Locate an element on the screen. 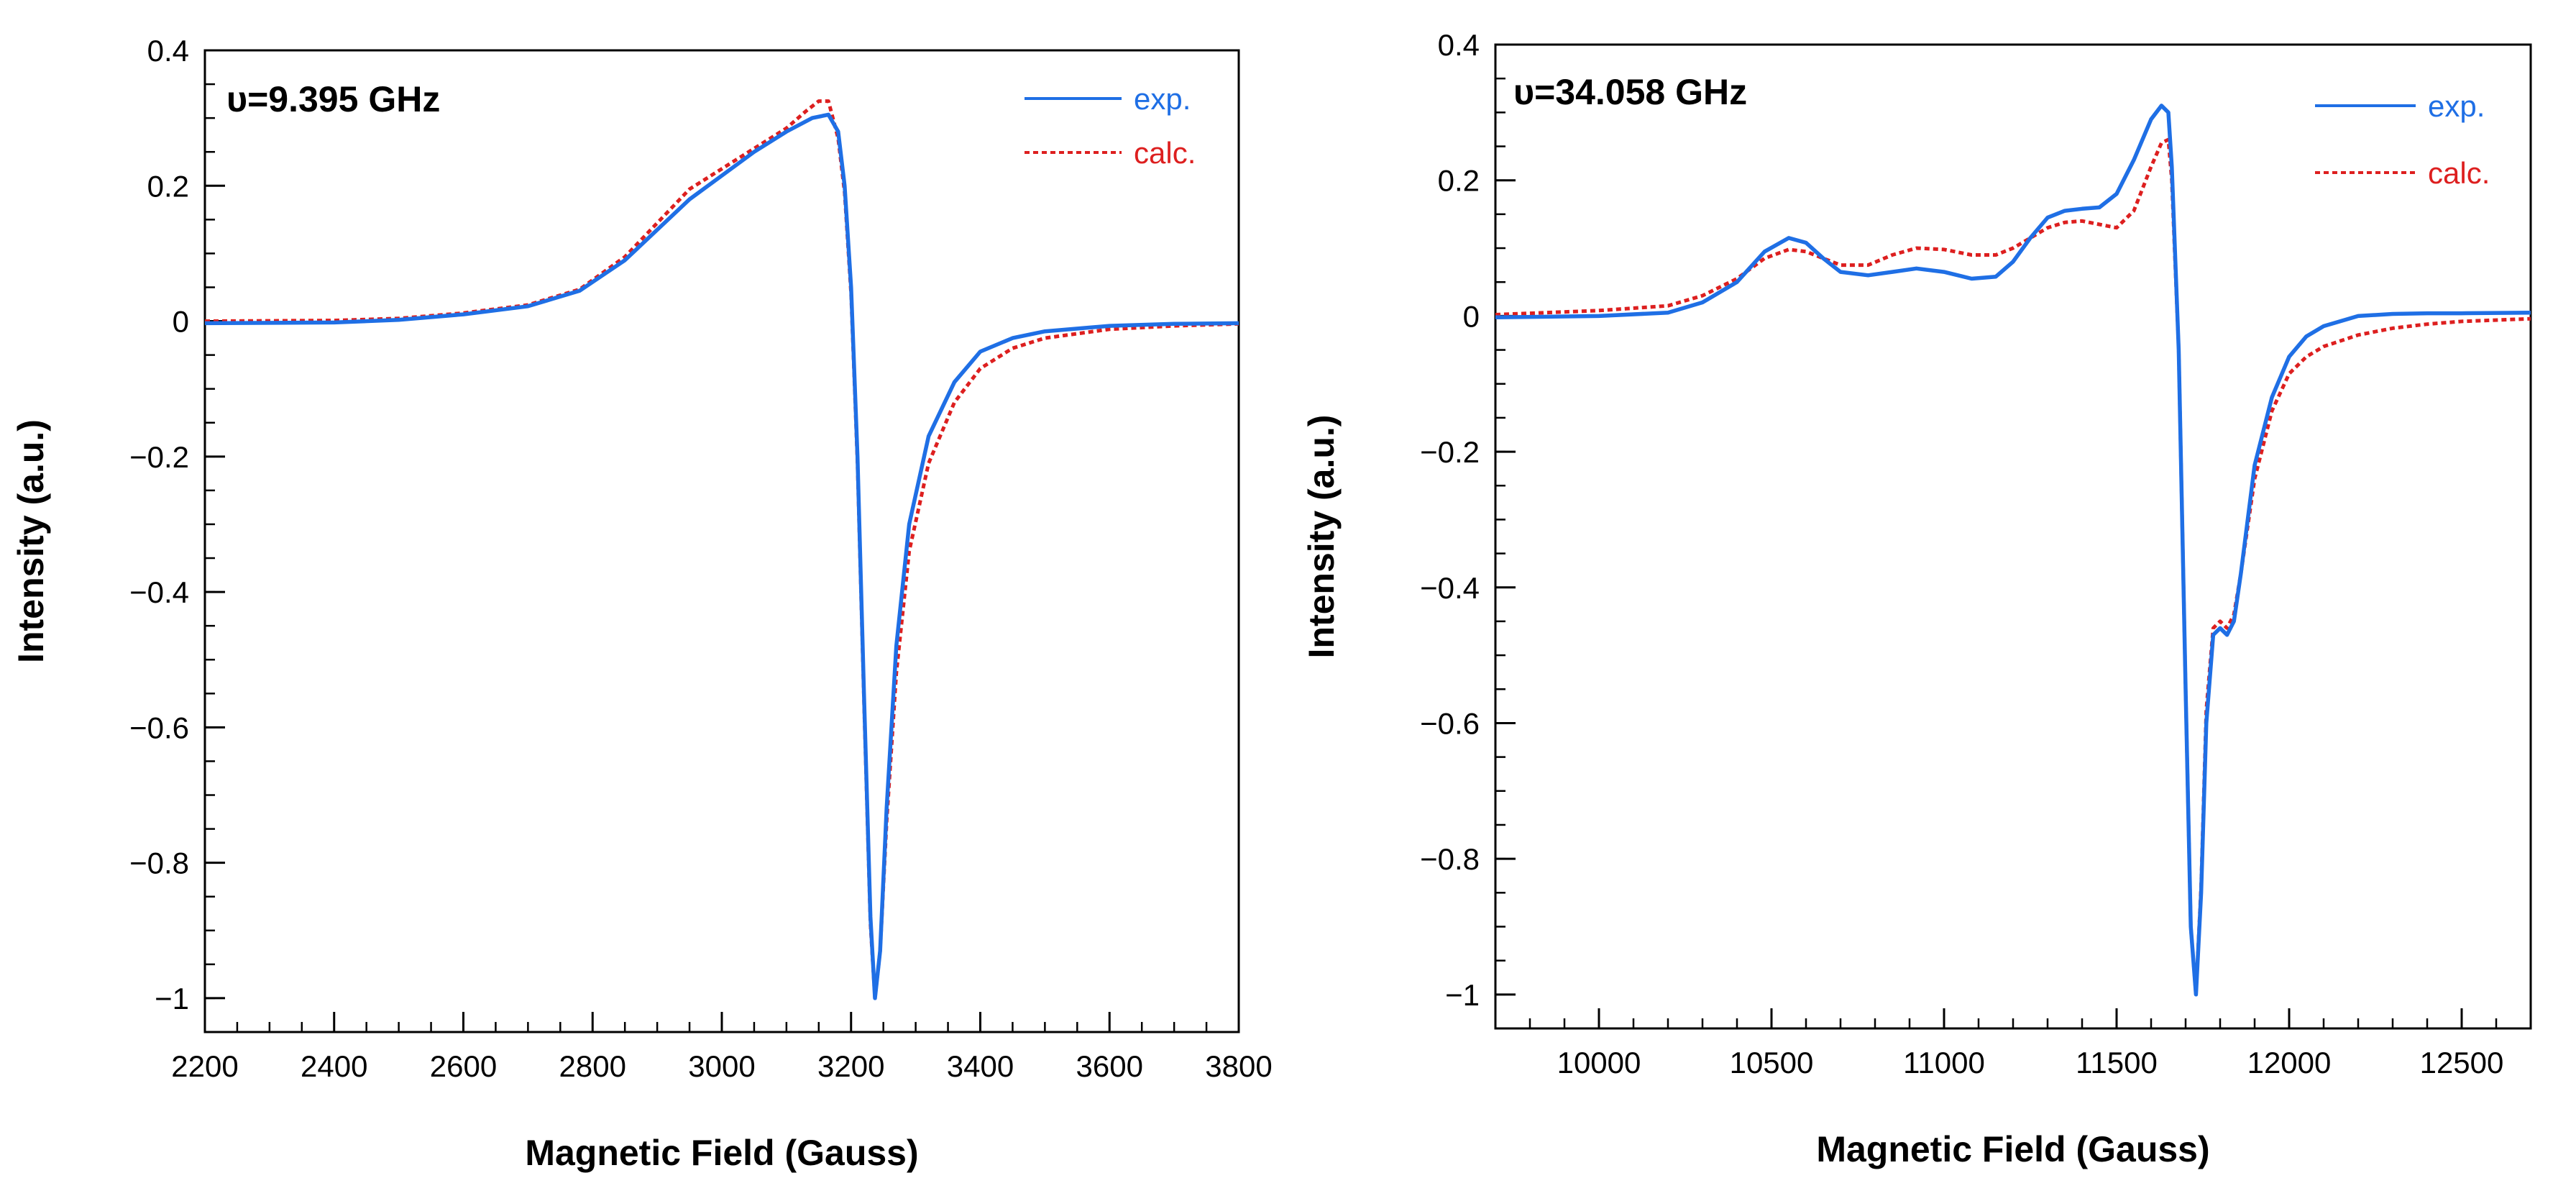 This screenshot has height=1196, width=2576. x-tick-label: 10500 is located at coordinates (1772, 1062).